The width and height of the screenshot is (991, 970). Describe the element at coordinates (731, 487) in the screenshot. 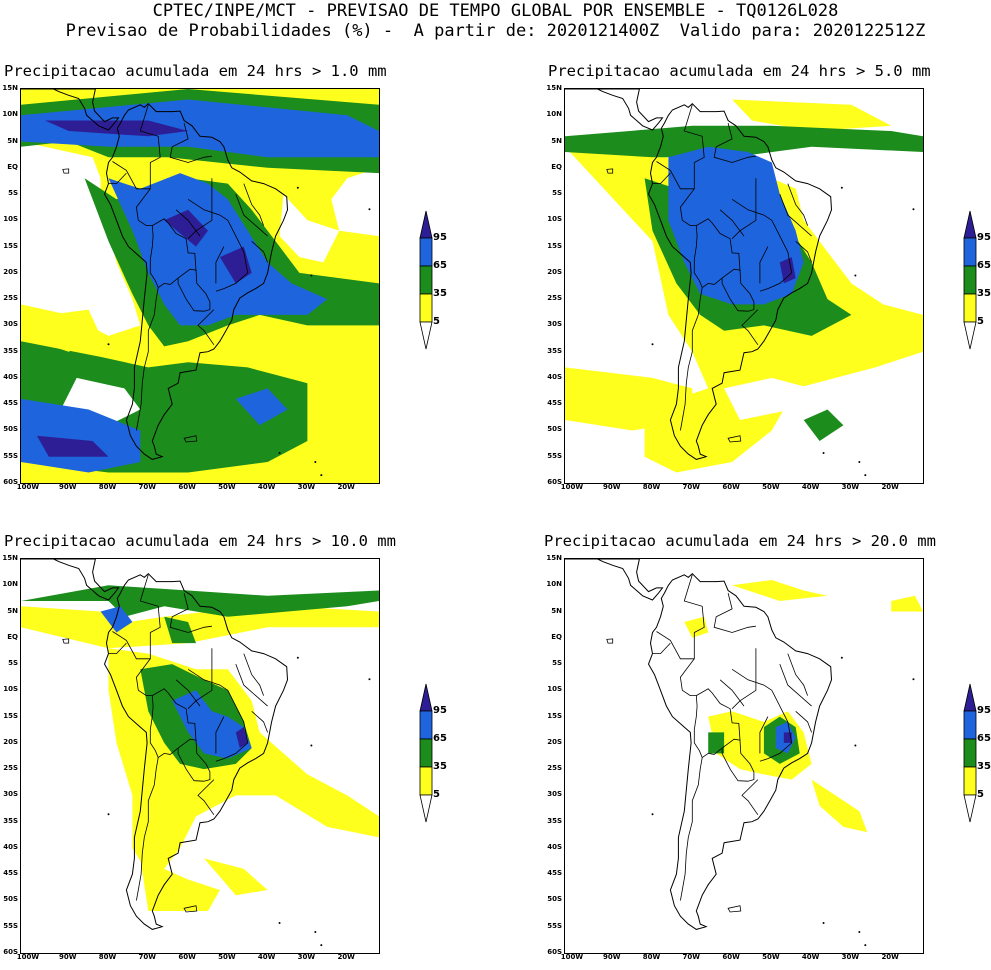

I see `lon-tick-label: 60W` at that location.